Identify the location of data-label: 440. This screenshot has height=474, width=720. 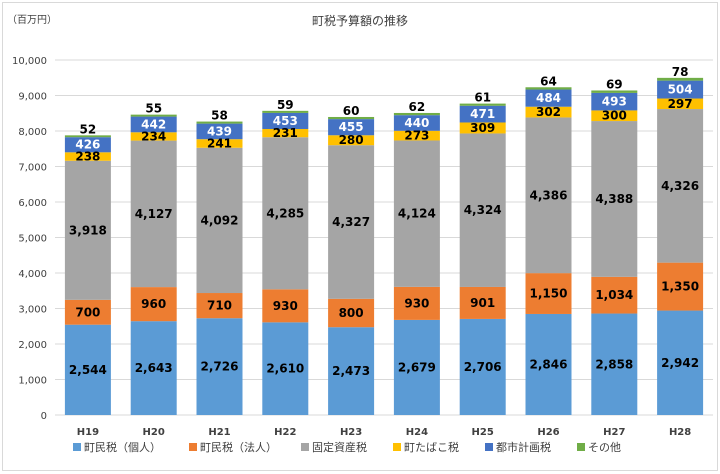
(416, 123).